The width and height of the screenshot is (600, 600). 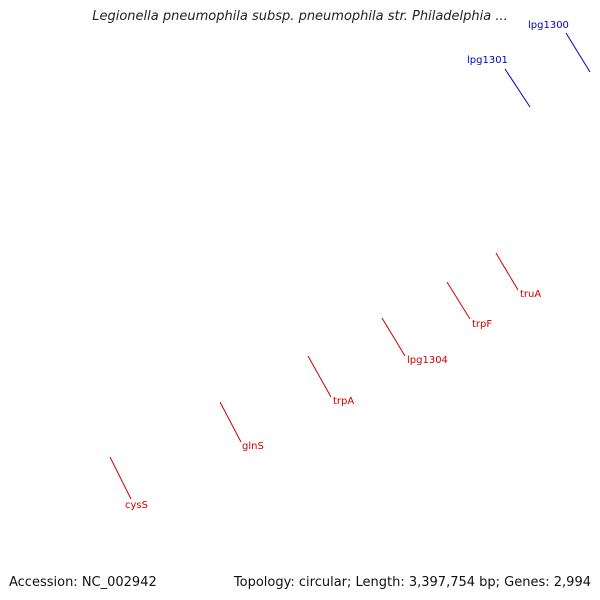 I want to click on gene-label-trpA: trpA, so click(x=343, y=401).